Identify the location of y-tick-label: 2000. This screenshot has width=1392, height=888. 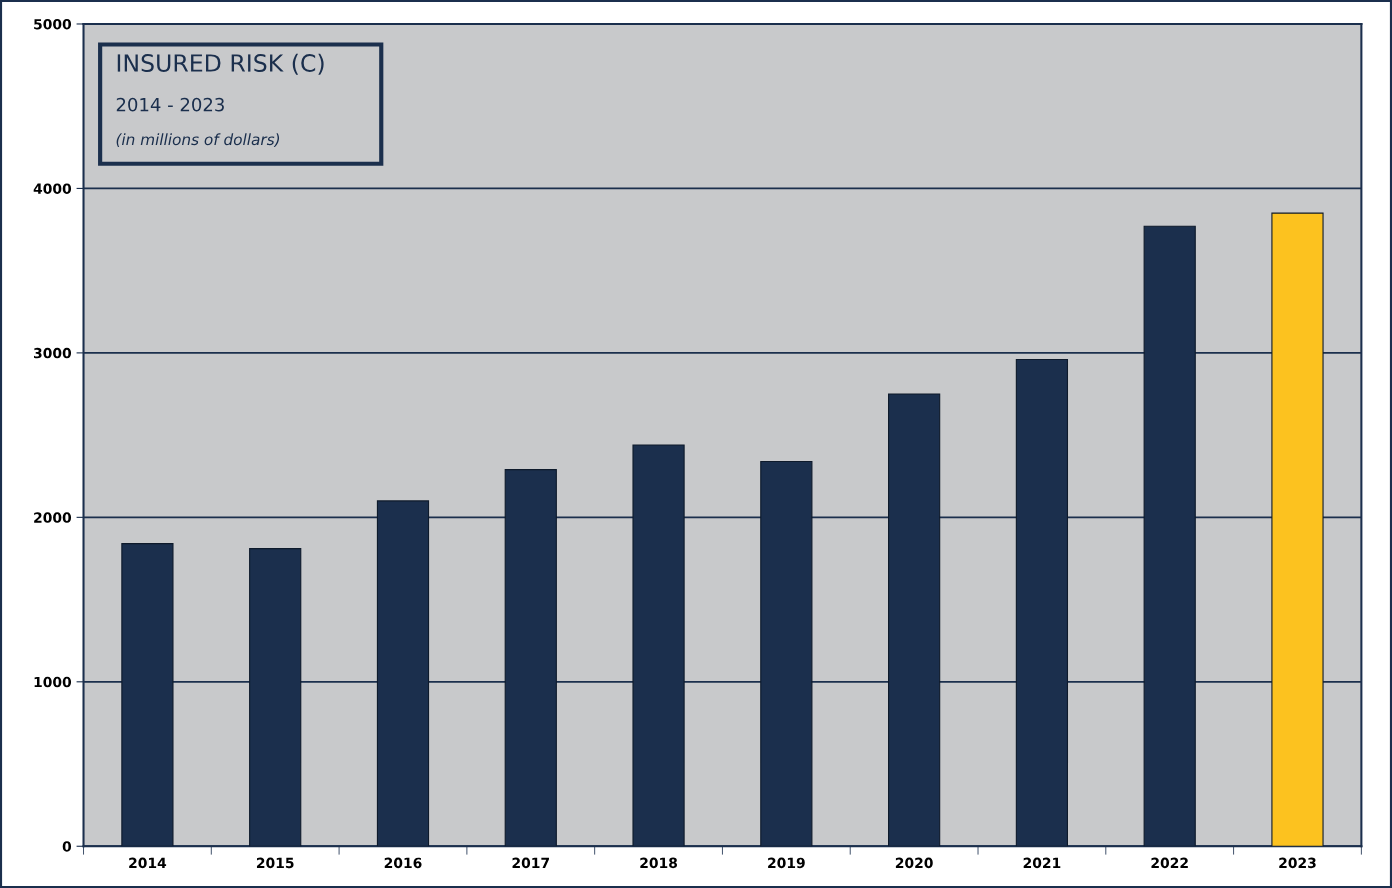
(53, 517).